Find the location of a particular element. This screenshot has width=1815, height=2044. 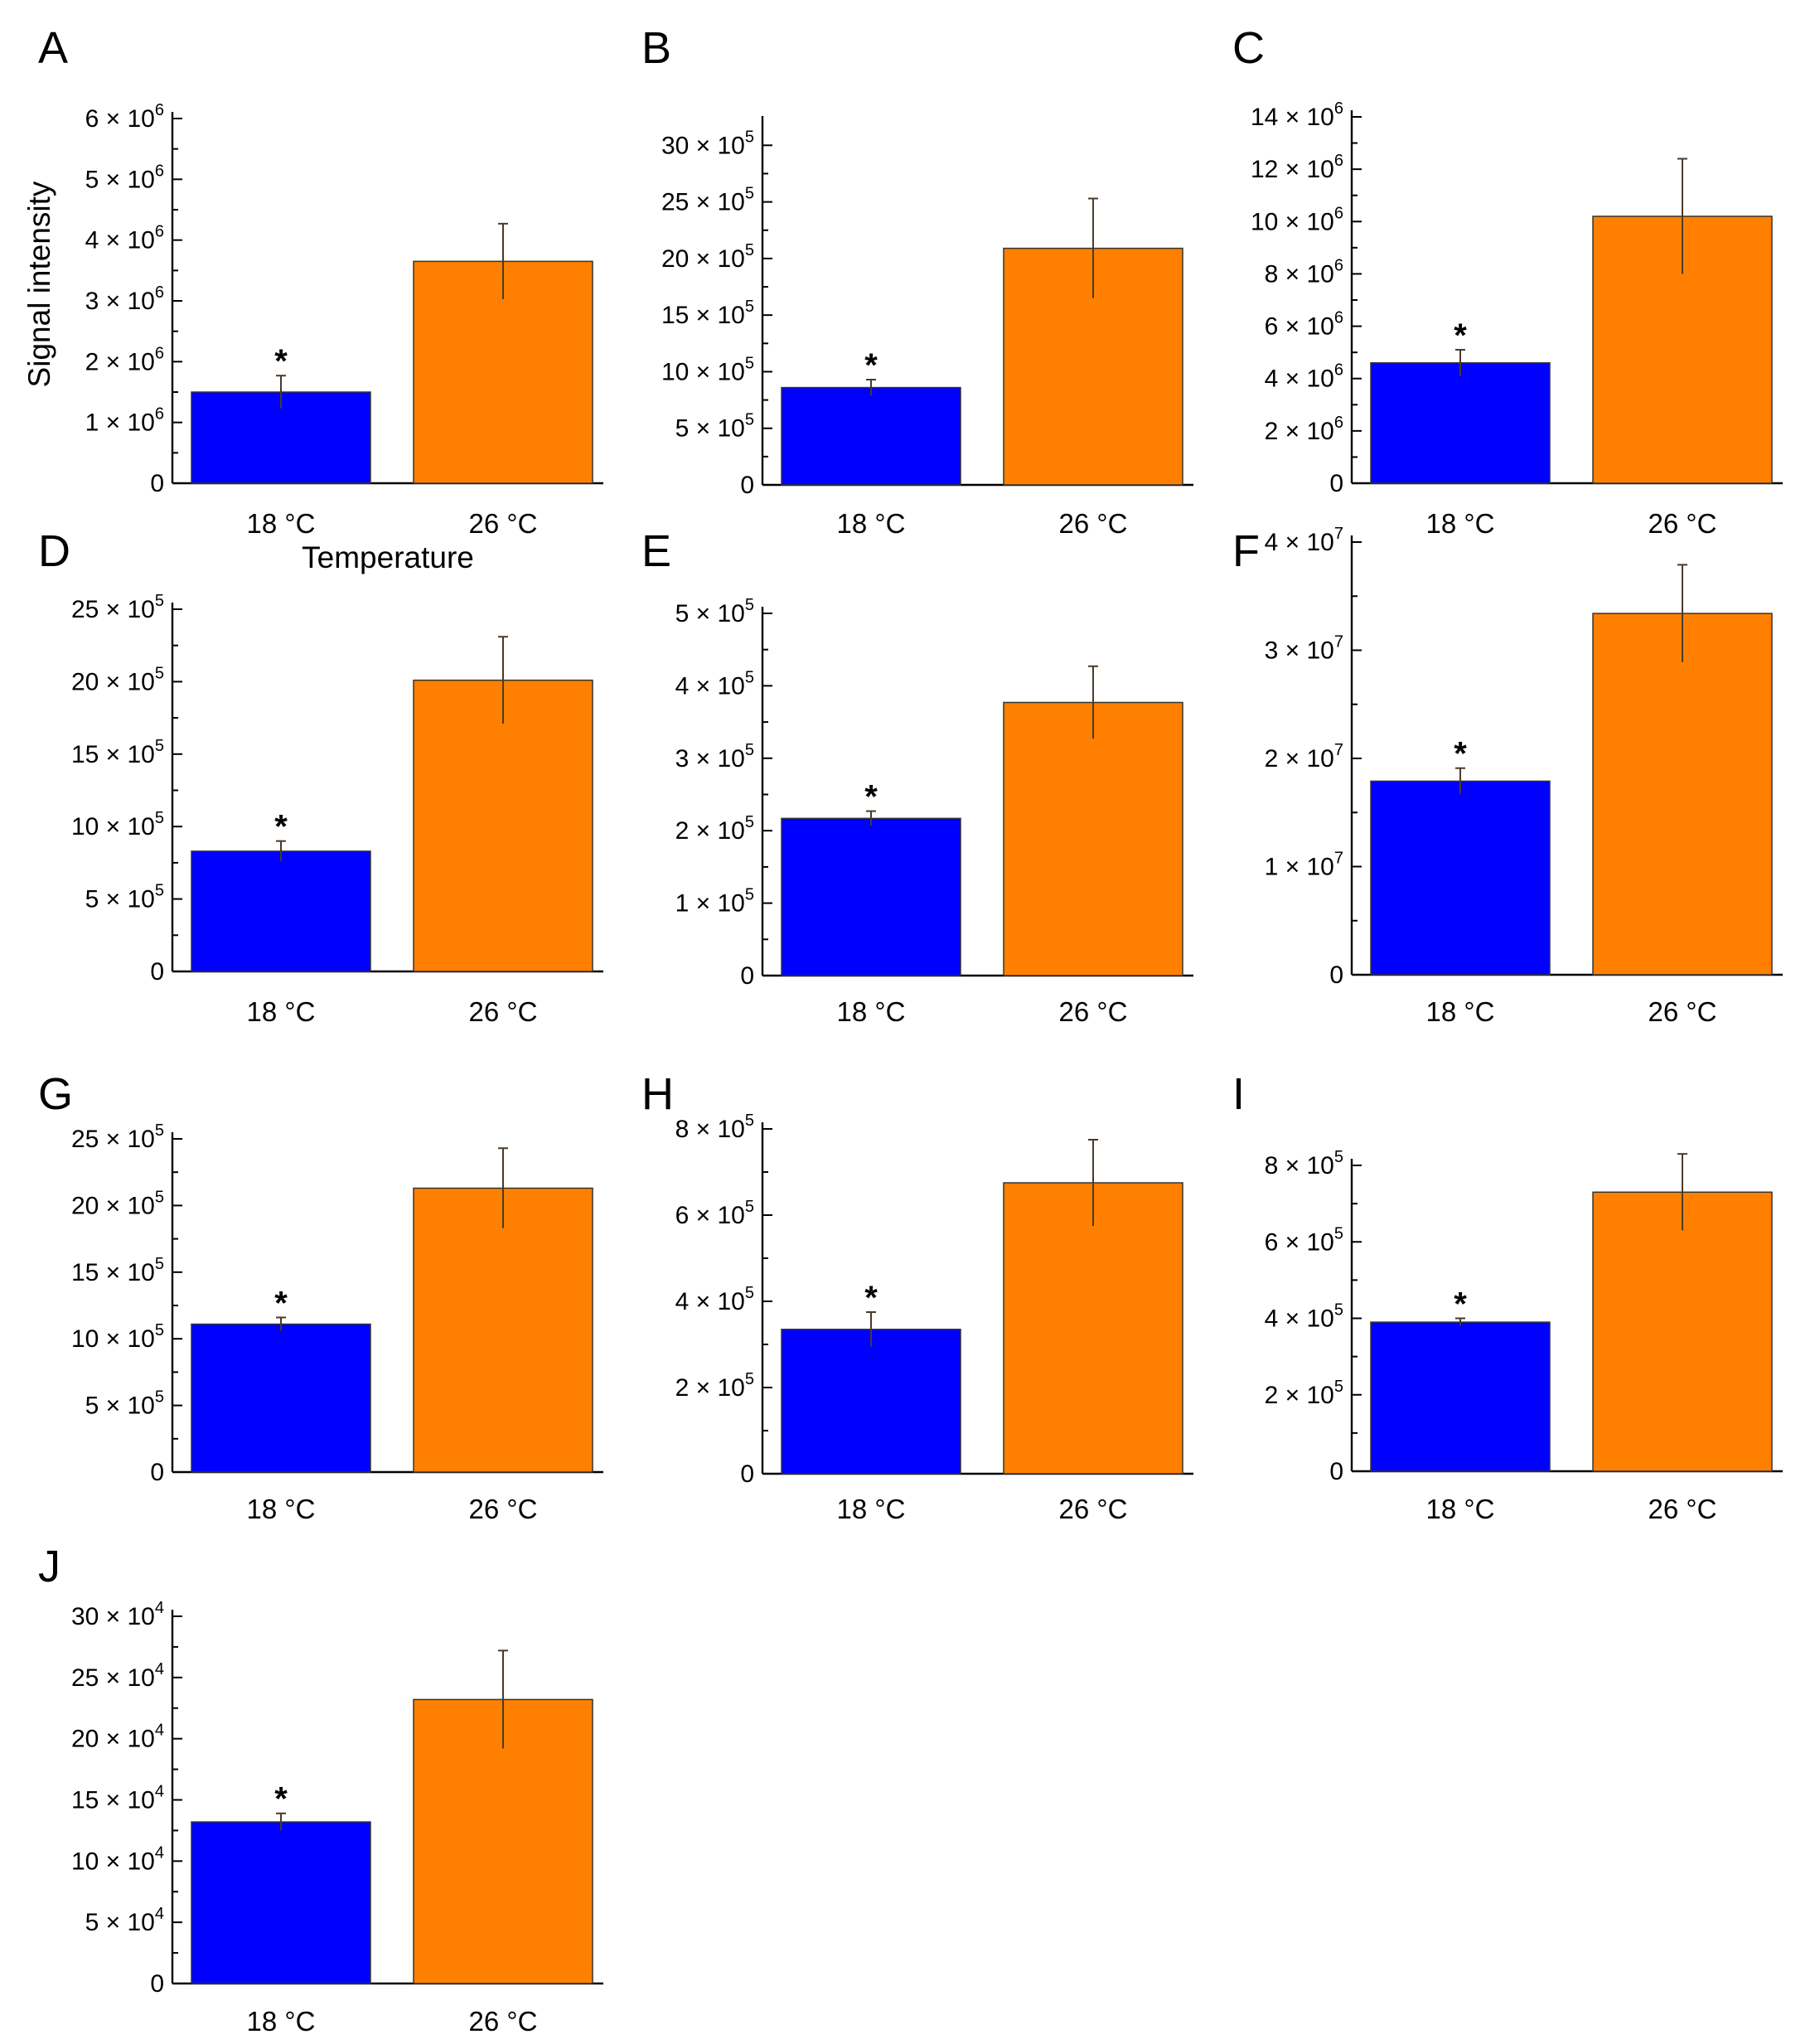

y-tick-label: 20 × 104 is located at coordinates (117, 1737).